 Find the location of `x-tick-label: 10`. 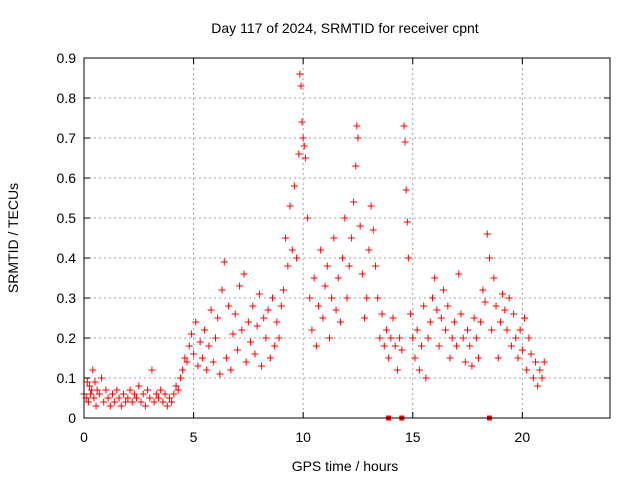

x-tick-label: 10 is located at coordinates (303, 437).